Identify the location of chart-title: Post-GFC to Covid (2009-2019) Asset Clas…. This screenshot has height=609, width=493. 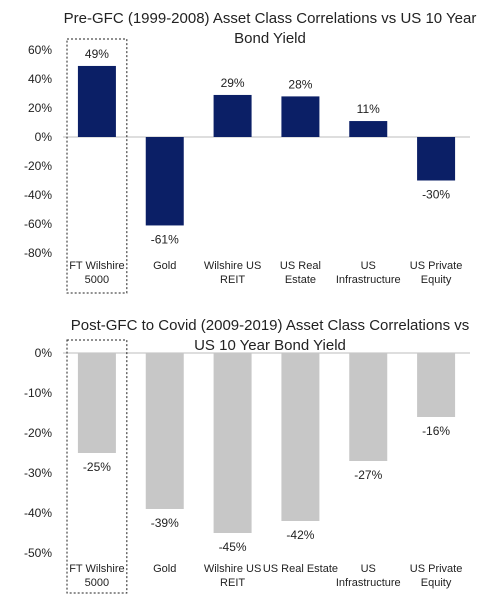
(270, 335).